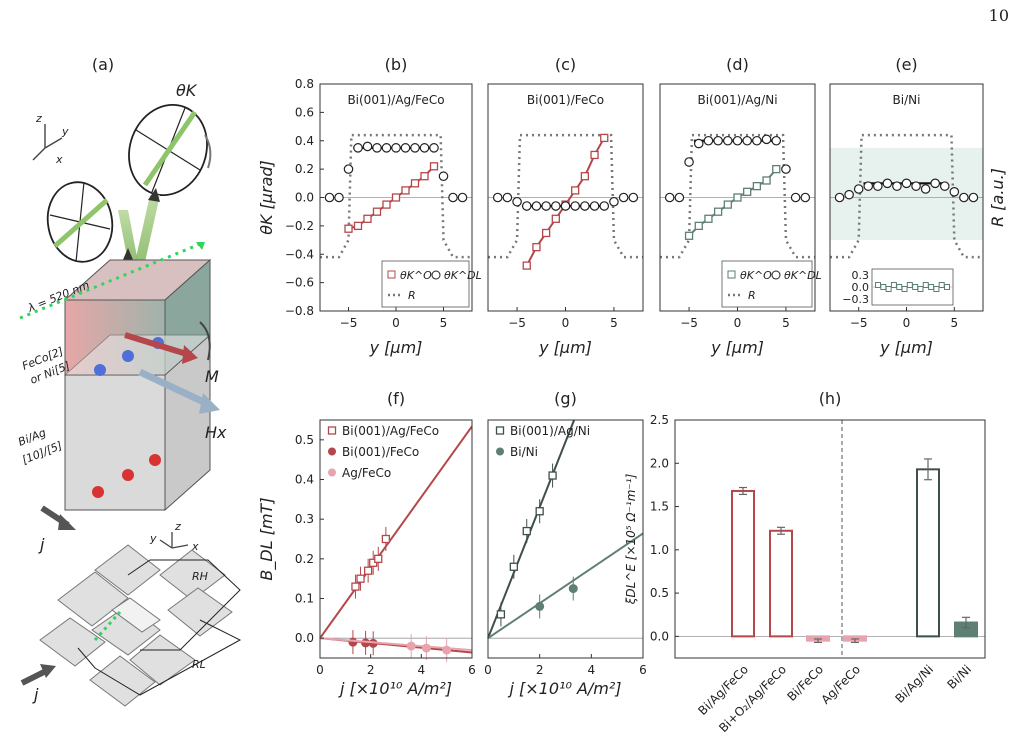 The height and width of the screenshot is (736, 1023). What do you see at coordinates (366, 473) in the screenshot?
I see `legend-label: Ag/FeCo` at bounding box center [366, 473].